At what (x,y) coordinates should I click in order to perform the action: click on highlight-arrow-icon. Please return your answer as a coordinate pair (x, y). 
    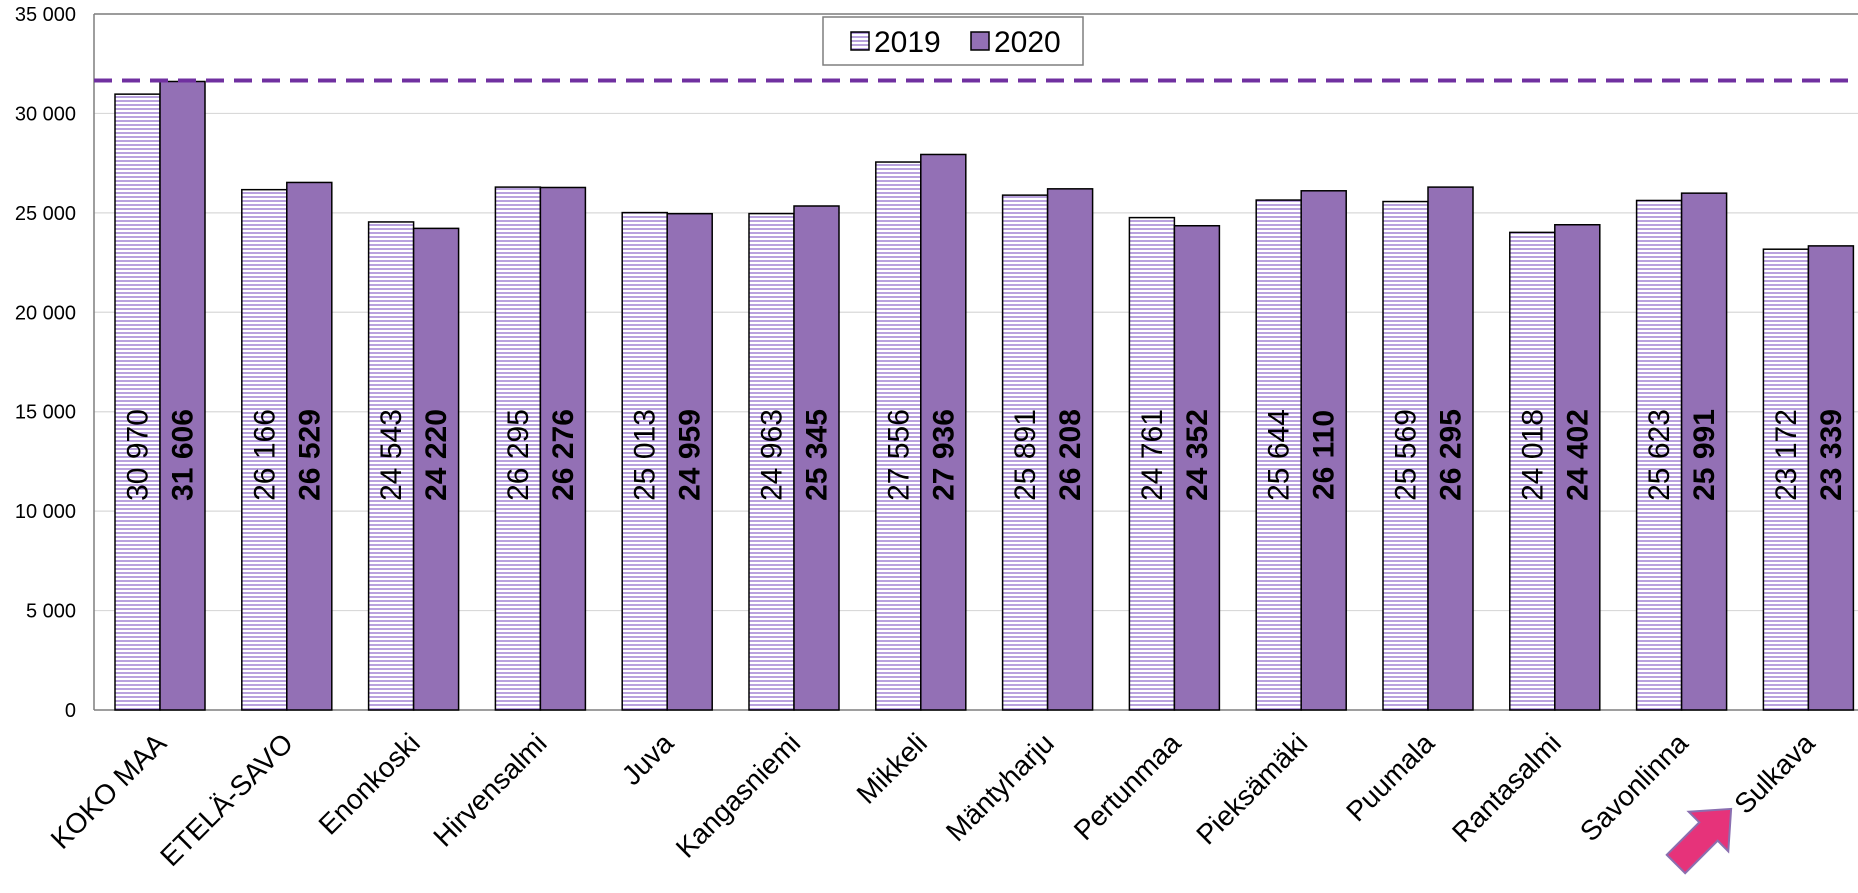
    Looking at the image, I should click on (1699, 841).